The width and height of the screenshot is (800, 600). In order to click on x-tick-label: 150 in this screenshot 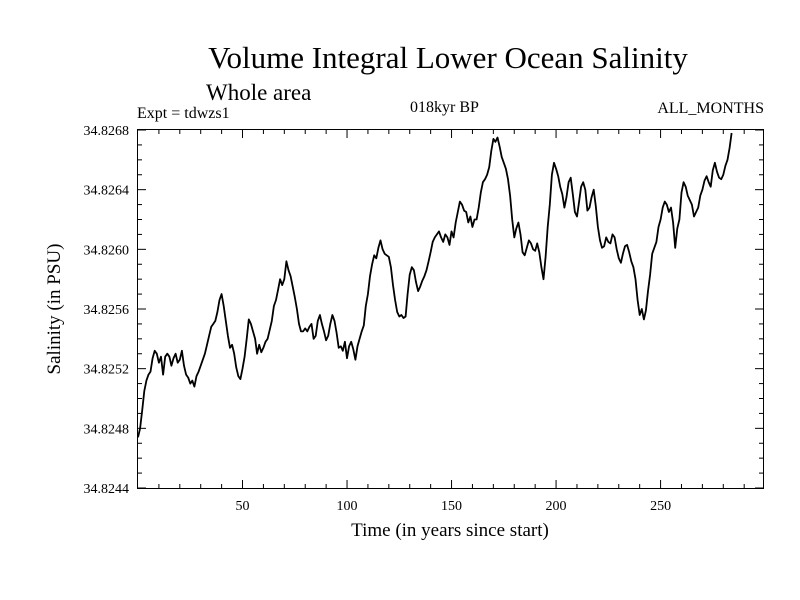, I will do `click(451, 506)`.